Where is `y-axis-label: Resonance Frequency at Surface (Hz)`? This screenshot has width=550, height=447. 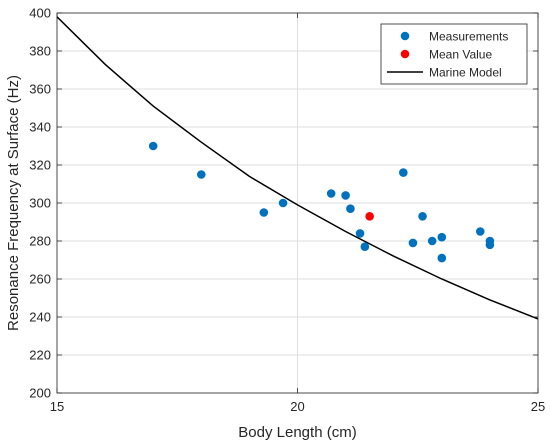
y-axis-label: Resonance Frequency at Surface (Hz) is located at coordinates (13, 203).